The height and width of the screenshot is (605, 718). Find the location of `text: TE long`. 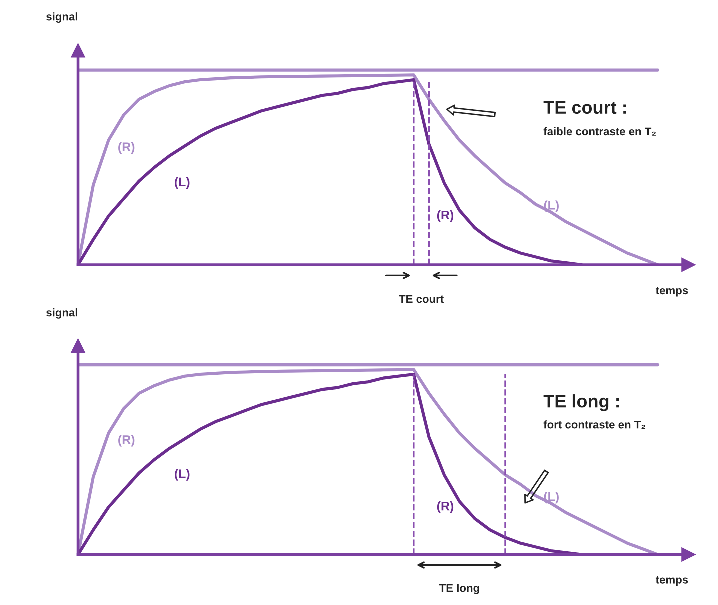

text: TE long is located at coordinates (459, 589).